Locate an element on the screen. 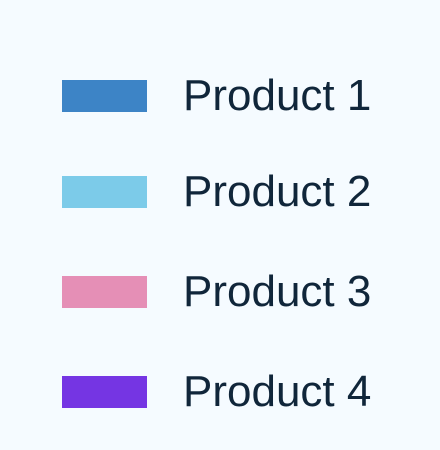 The image size is (440, 450). legend-item-product-4: Product 4 is located at coordinates (220, 392).